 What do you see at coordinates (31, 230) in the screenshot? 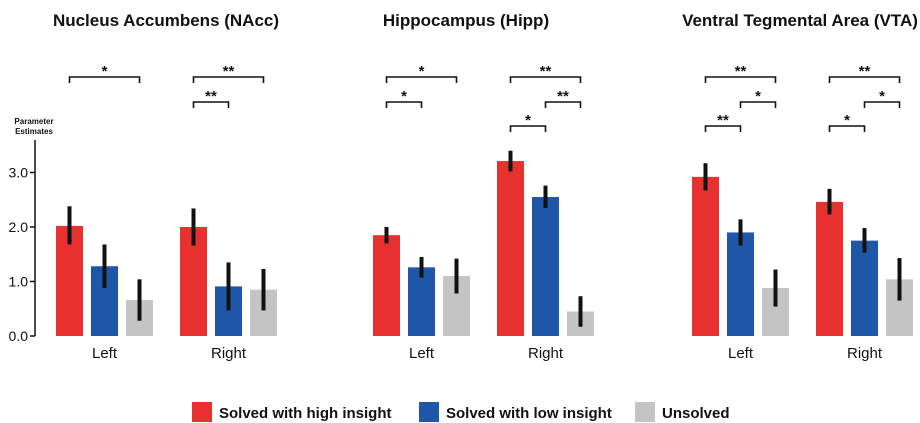
I see `y-axis: Parameter Estimates 0.0 1.0 2.0 3.0` at bounding box center [31, 230].